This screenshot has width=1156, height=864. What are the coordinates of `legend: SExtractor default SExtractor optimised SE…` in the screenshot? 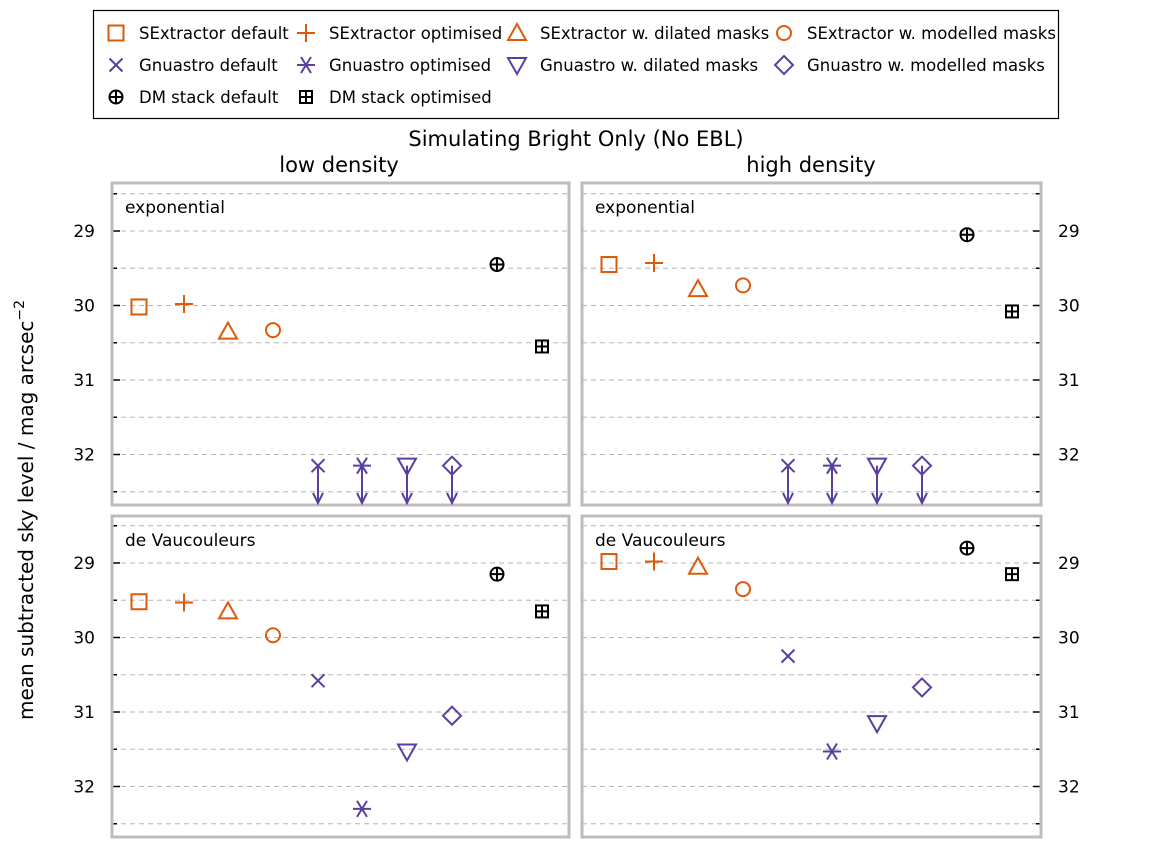 It's located at (576, 64).